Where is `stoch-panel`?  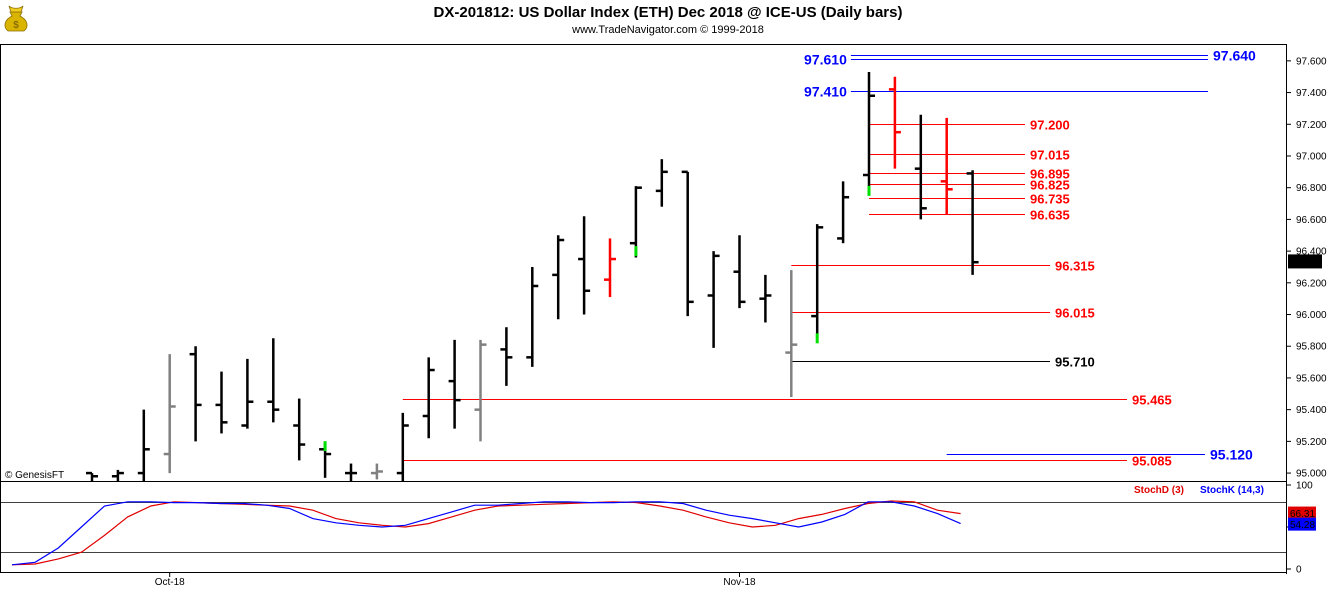
stoch-panel is located at coordinates (643, 527).